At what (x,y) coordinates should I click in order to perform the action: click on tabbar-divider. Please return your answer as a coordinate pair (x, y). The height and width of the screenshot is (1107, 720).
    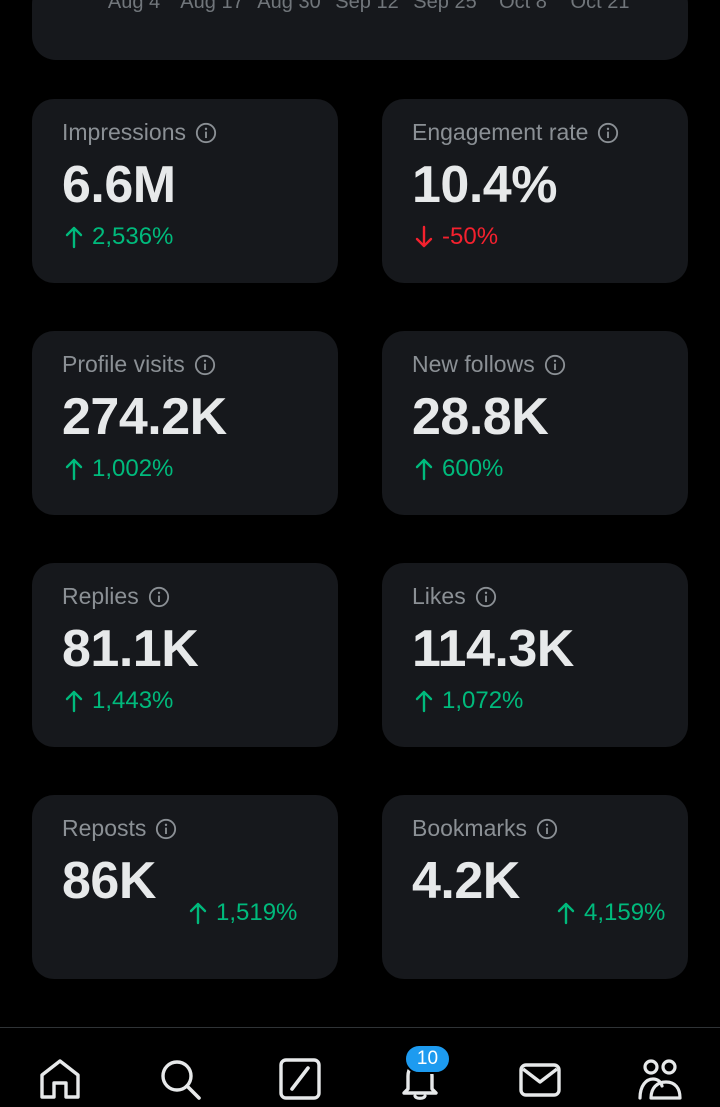
    Looking at the image, I should click on (360, 1027).